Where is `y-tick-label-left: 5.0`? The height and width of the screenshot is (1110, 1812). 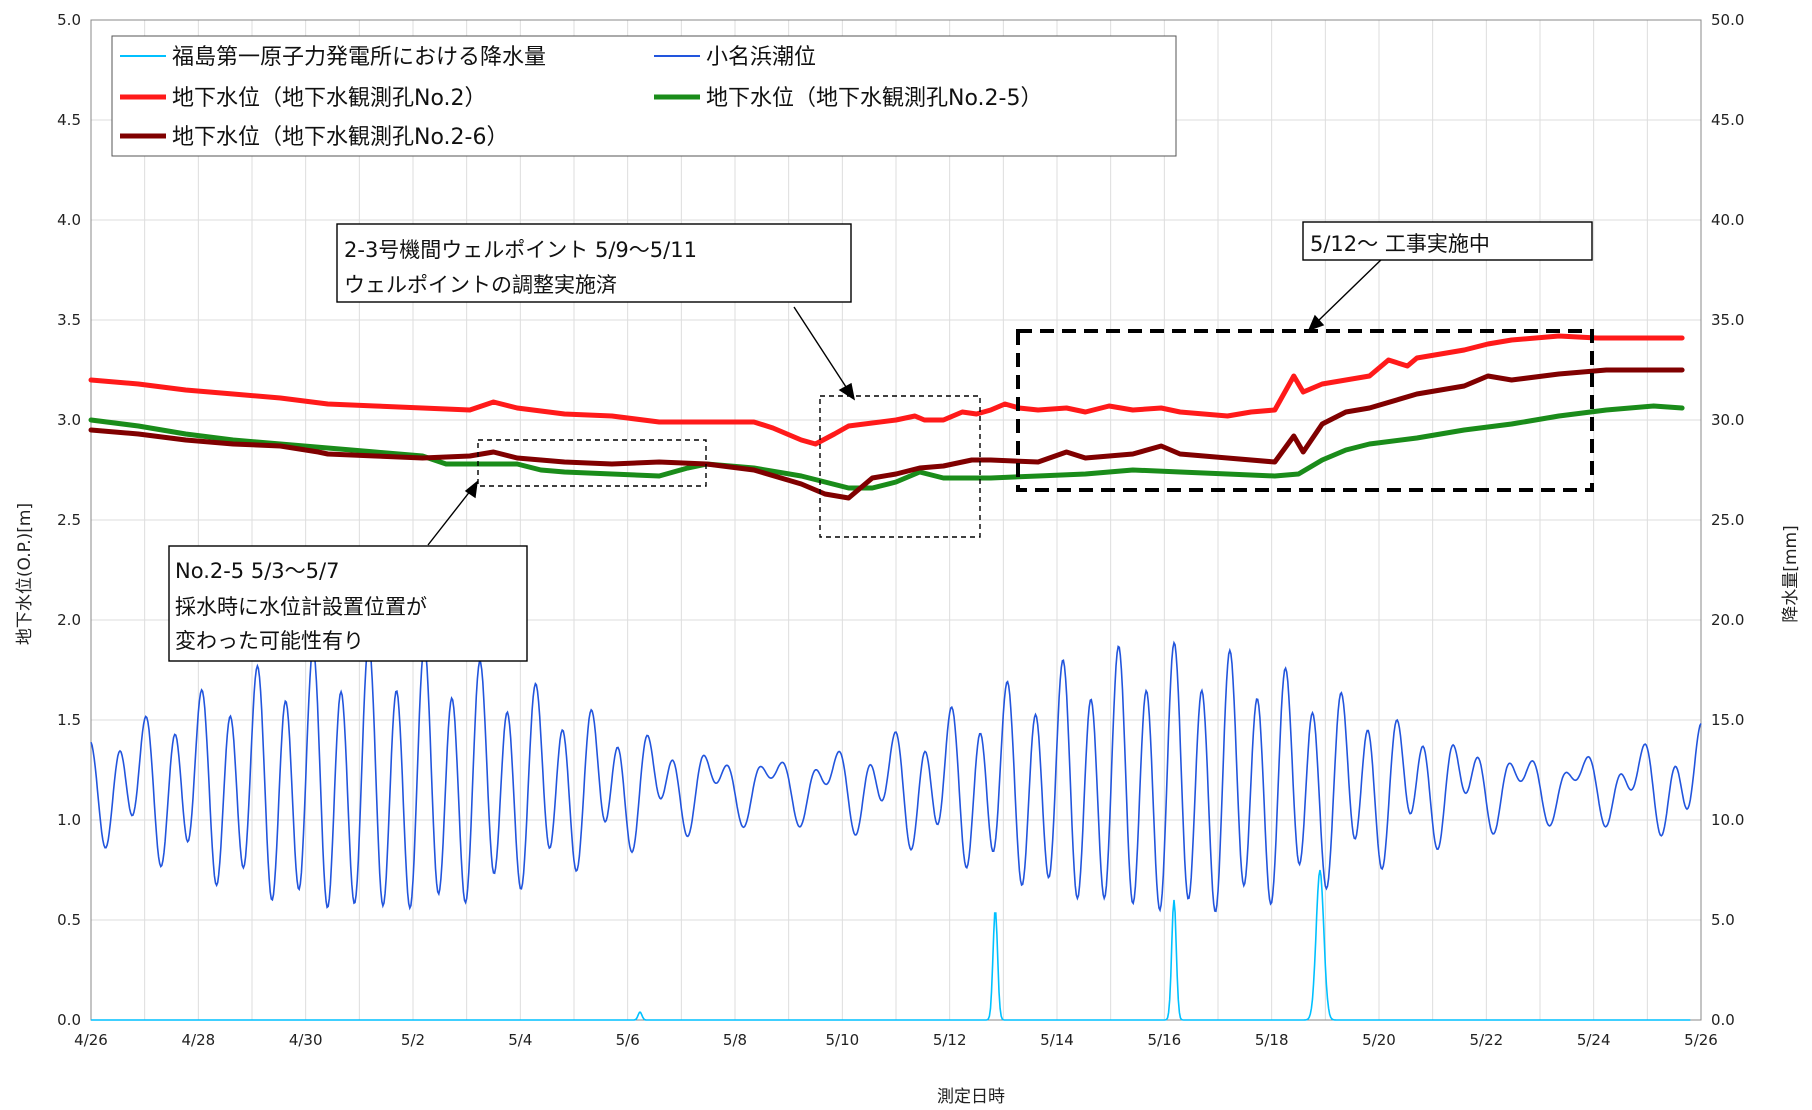 y-tick-label-left: 5.0 is located at coordinates (69, 20).